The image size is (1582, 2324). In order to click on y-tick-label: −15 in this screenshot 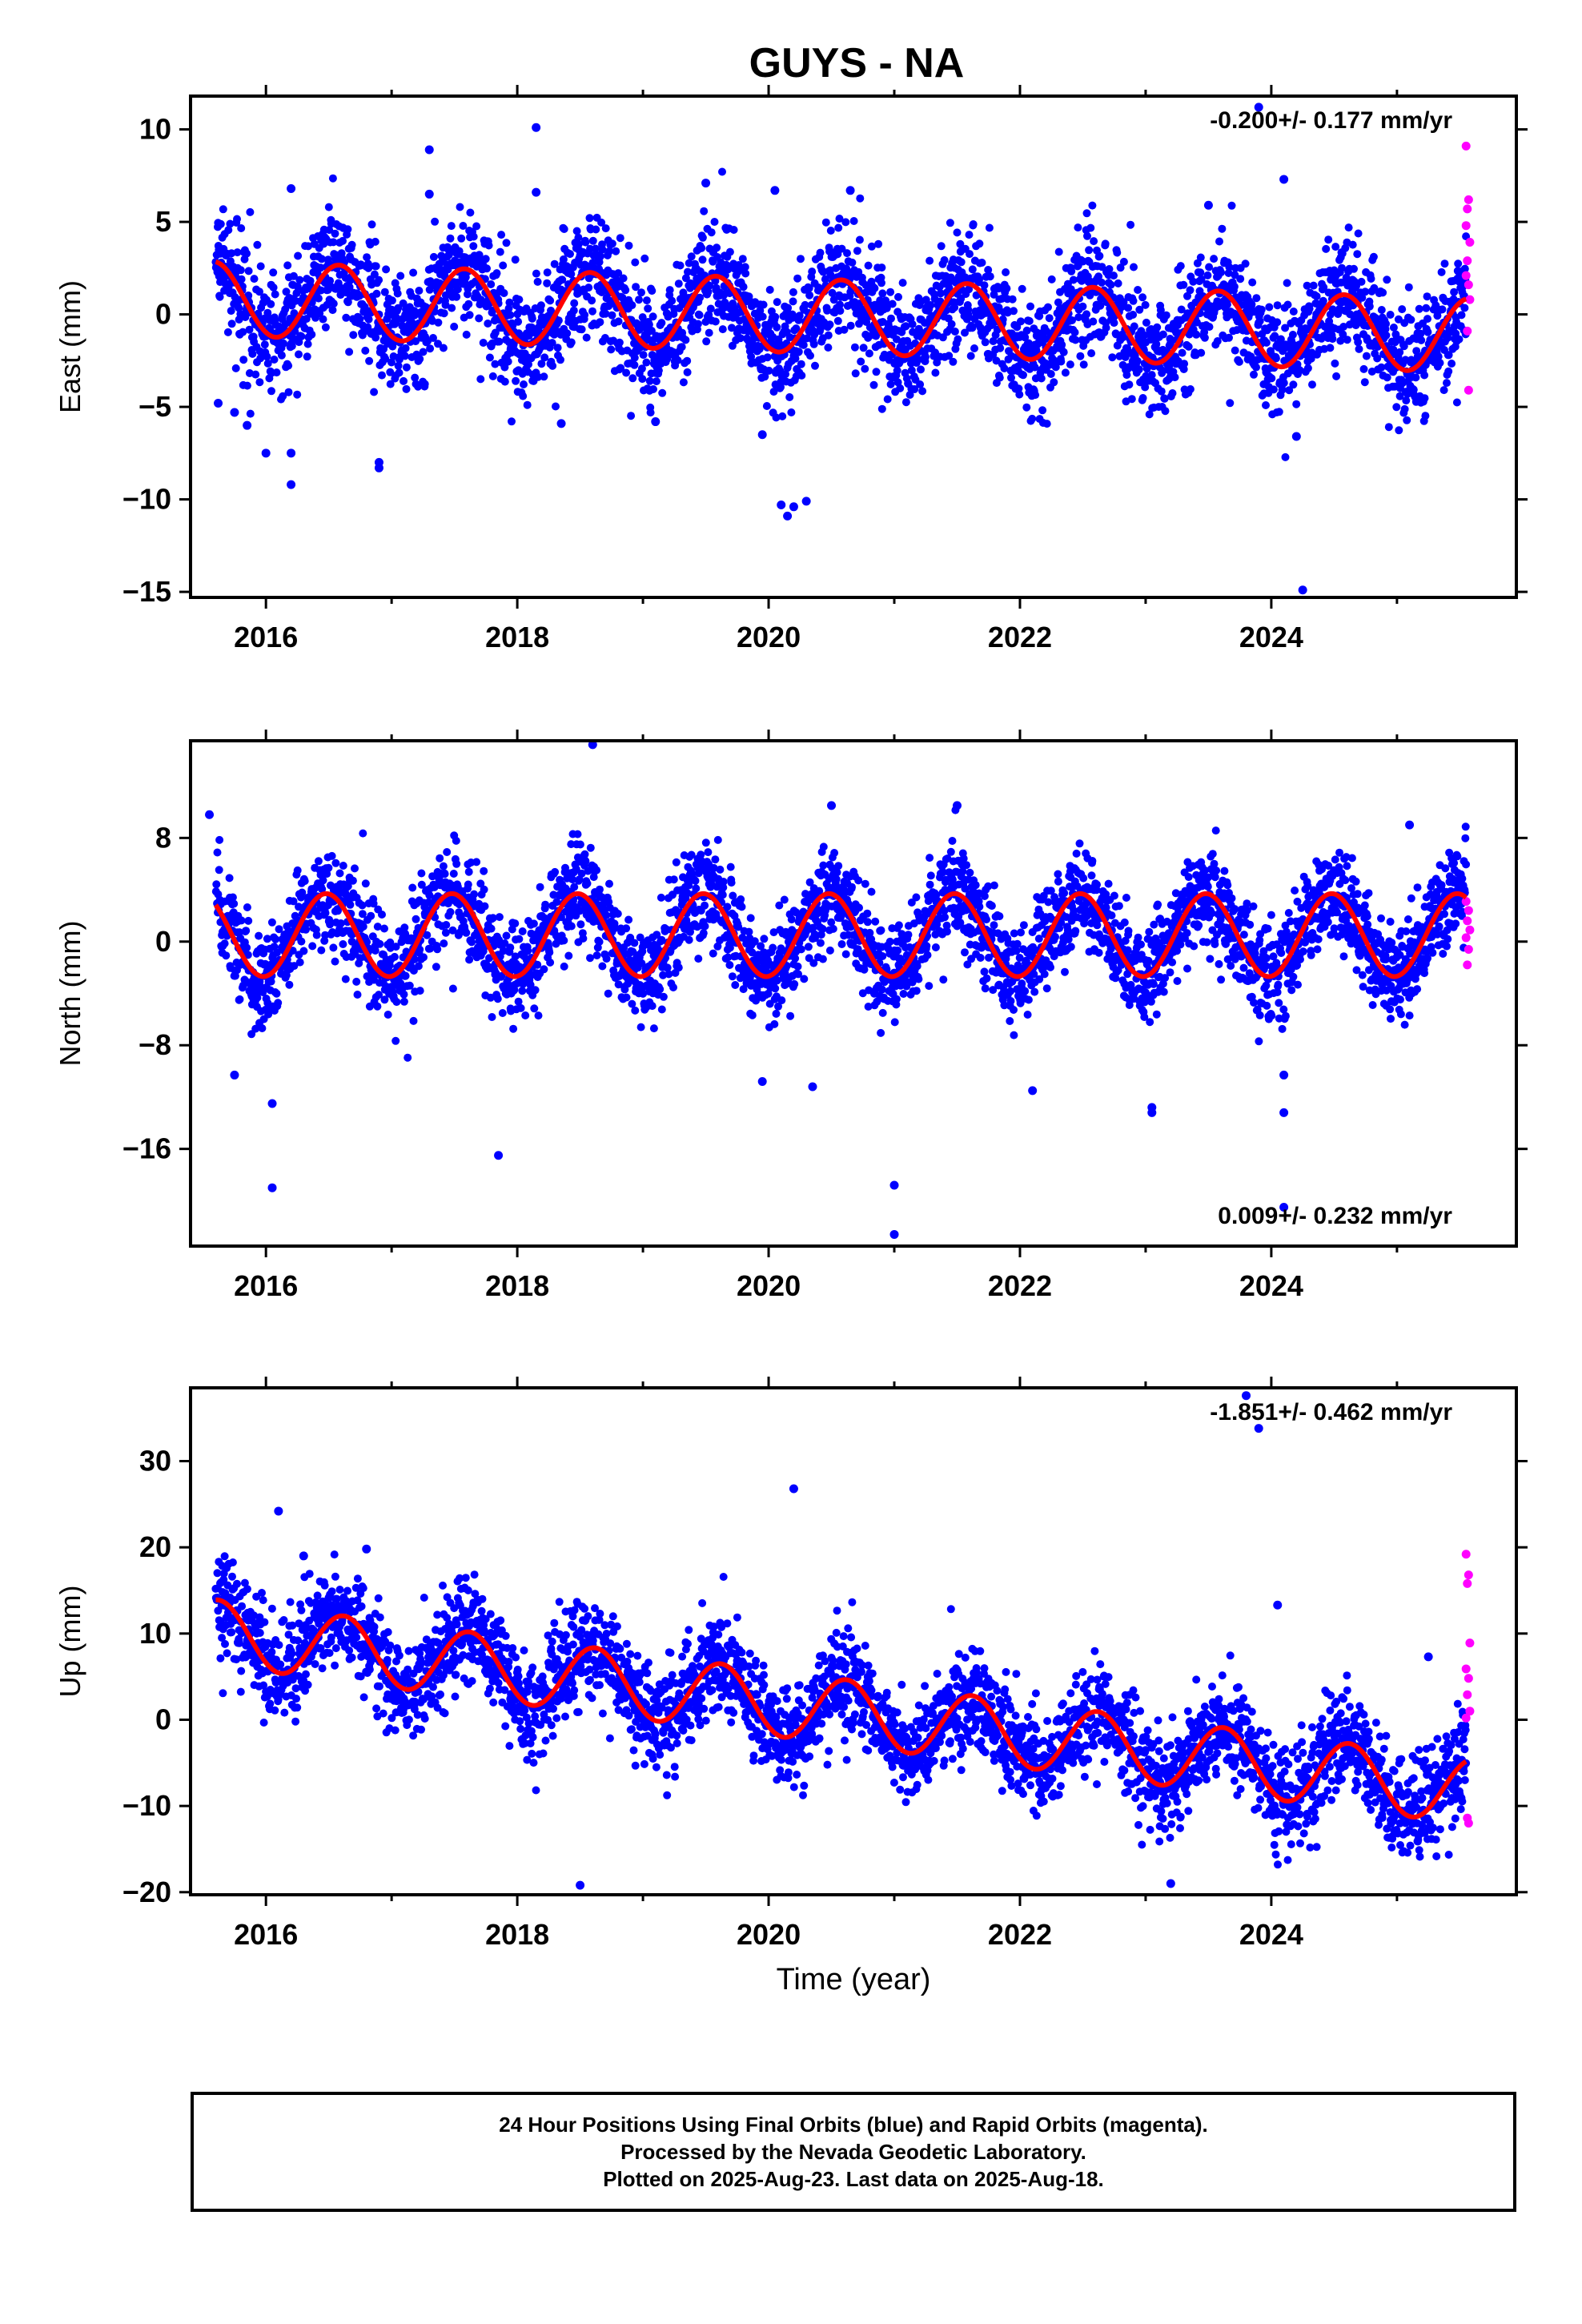, I will do `click(146, 591)`.